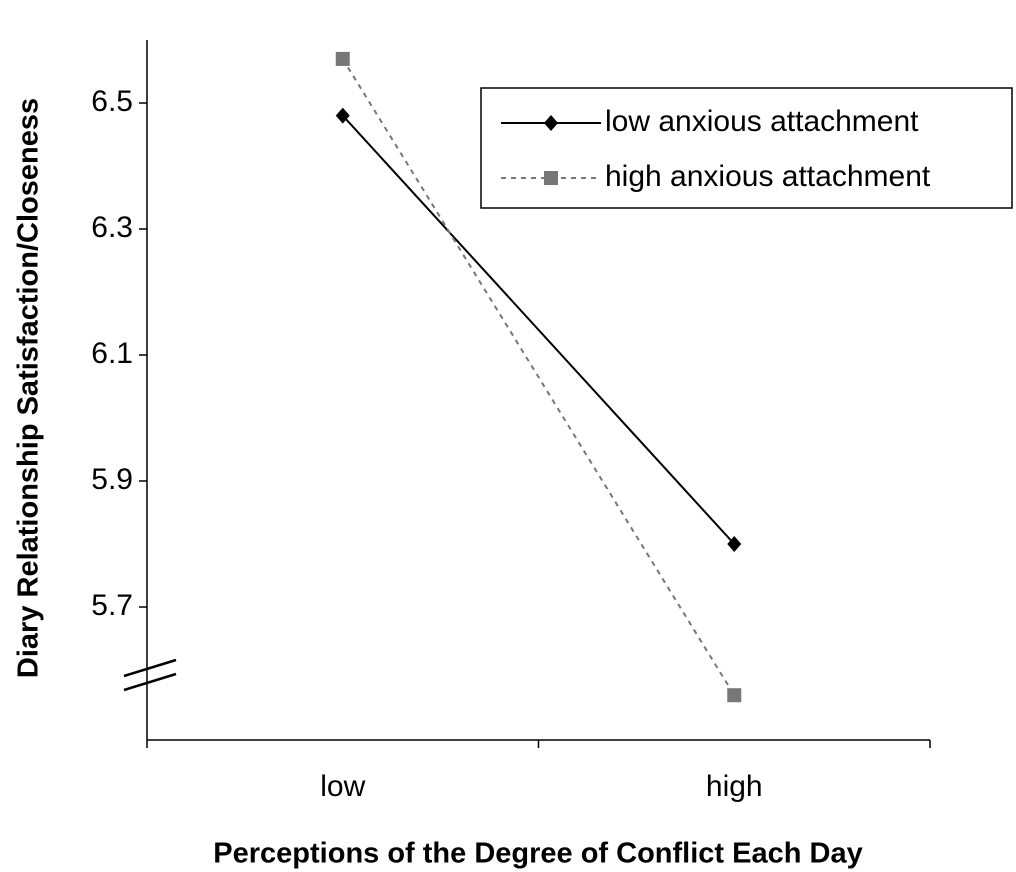 The image size is (1016, 872). I want to click on y-tick-label: 5.9, so click(112, 479).